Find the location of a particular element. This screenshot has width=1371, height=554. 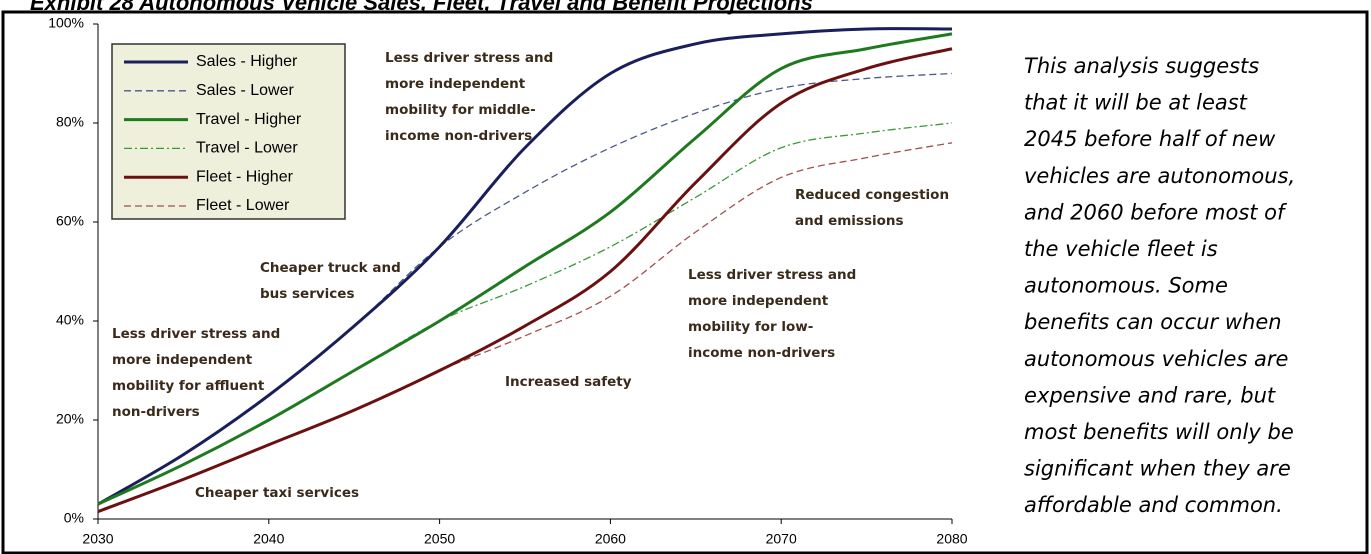

side-note: significant when they are is located at coordinates (1157, 469).